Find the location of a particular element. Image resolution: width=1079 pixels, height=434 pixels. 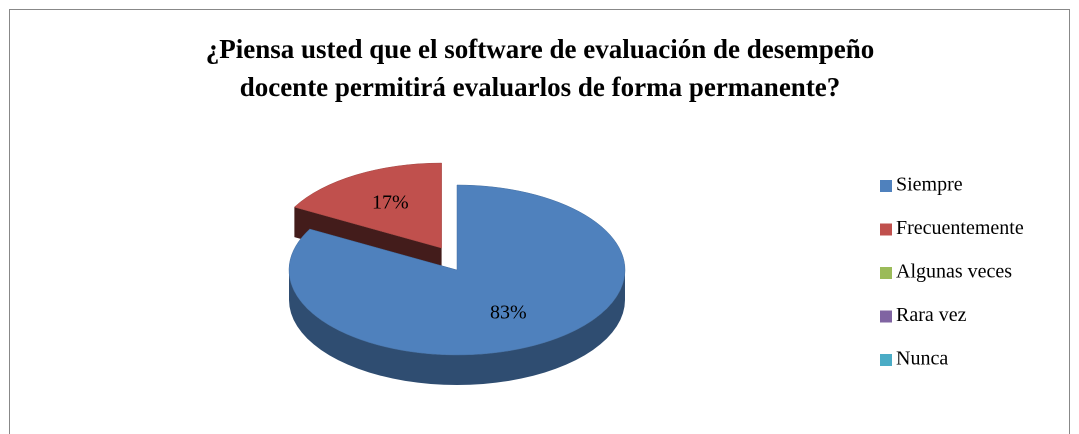

legend-label: Nunca is located at coordinates (922, 359).